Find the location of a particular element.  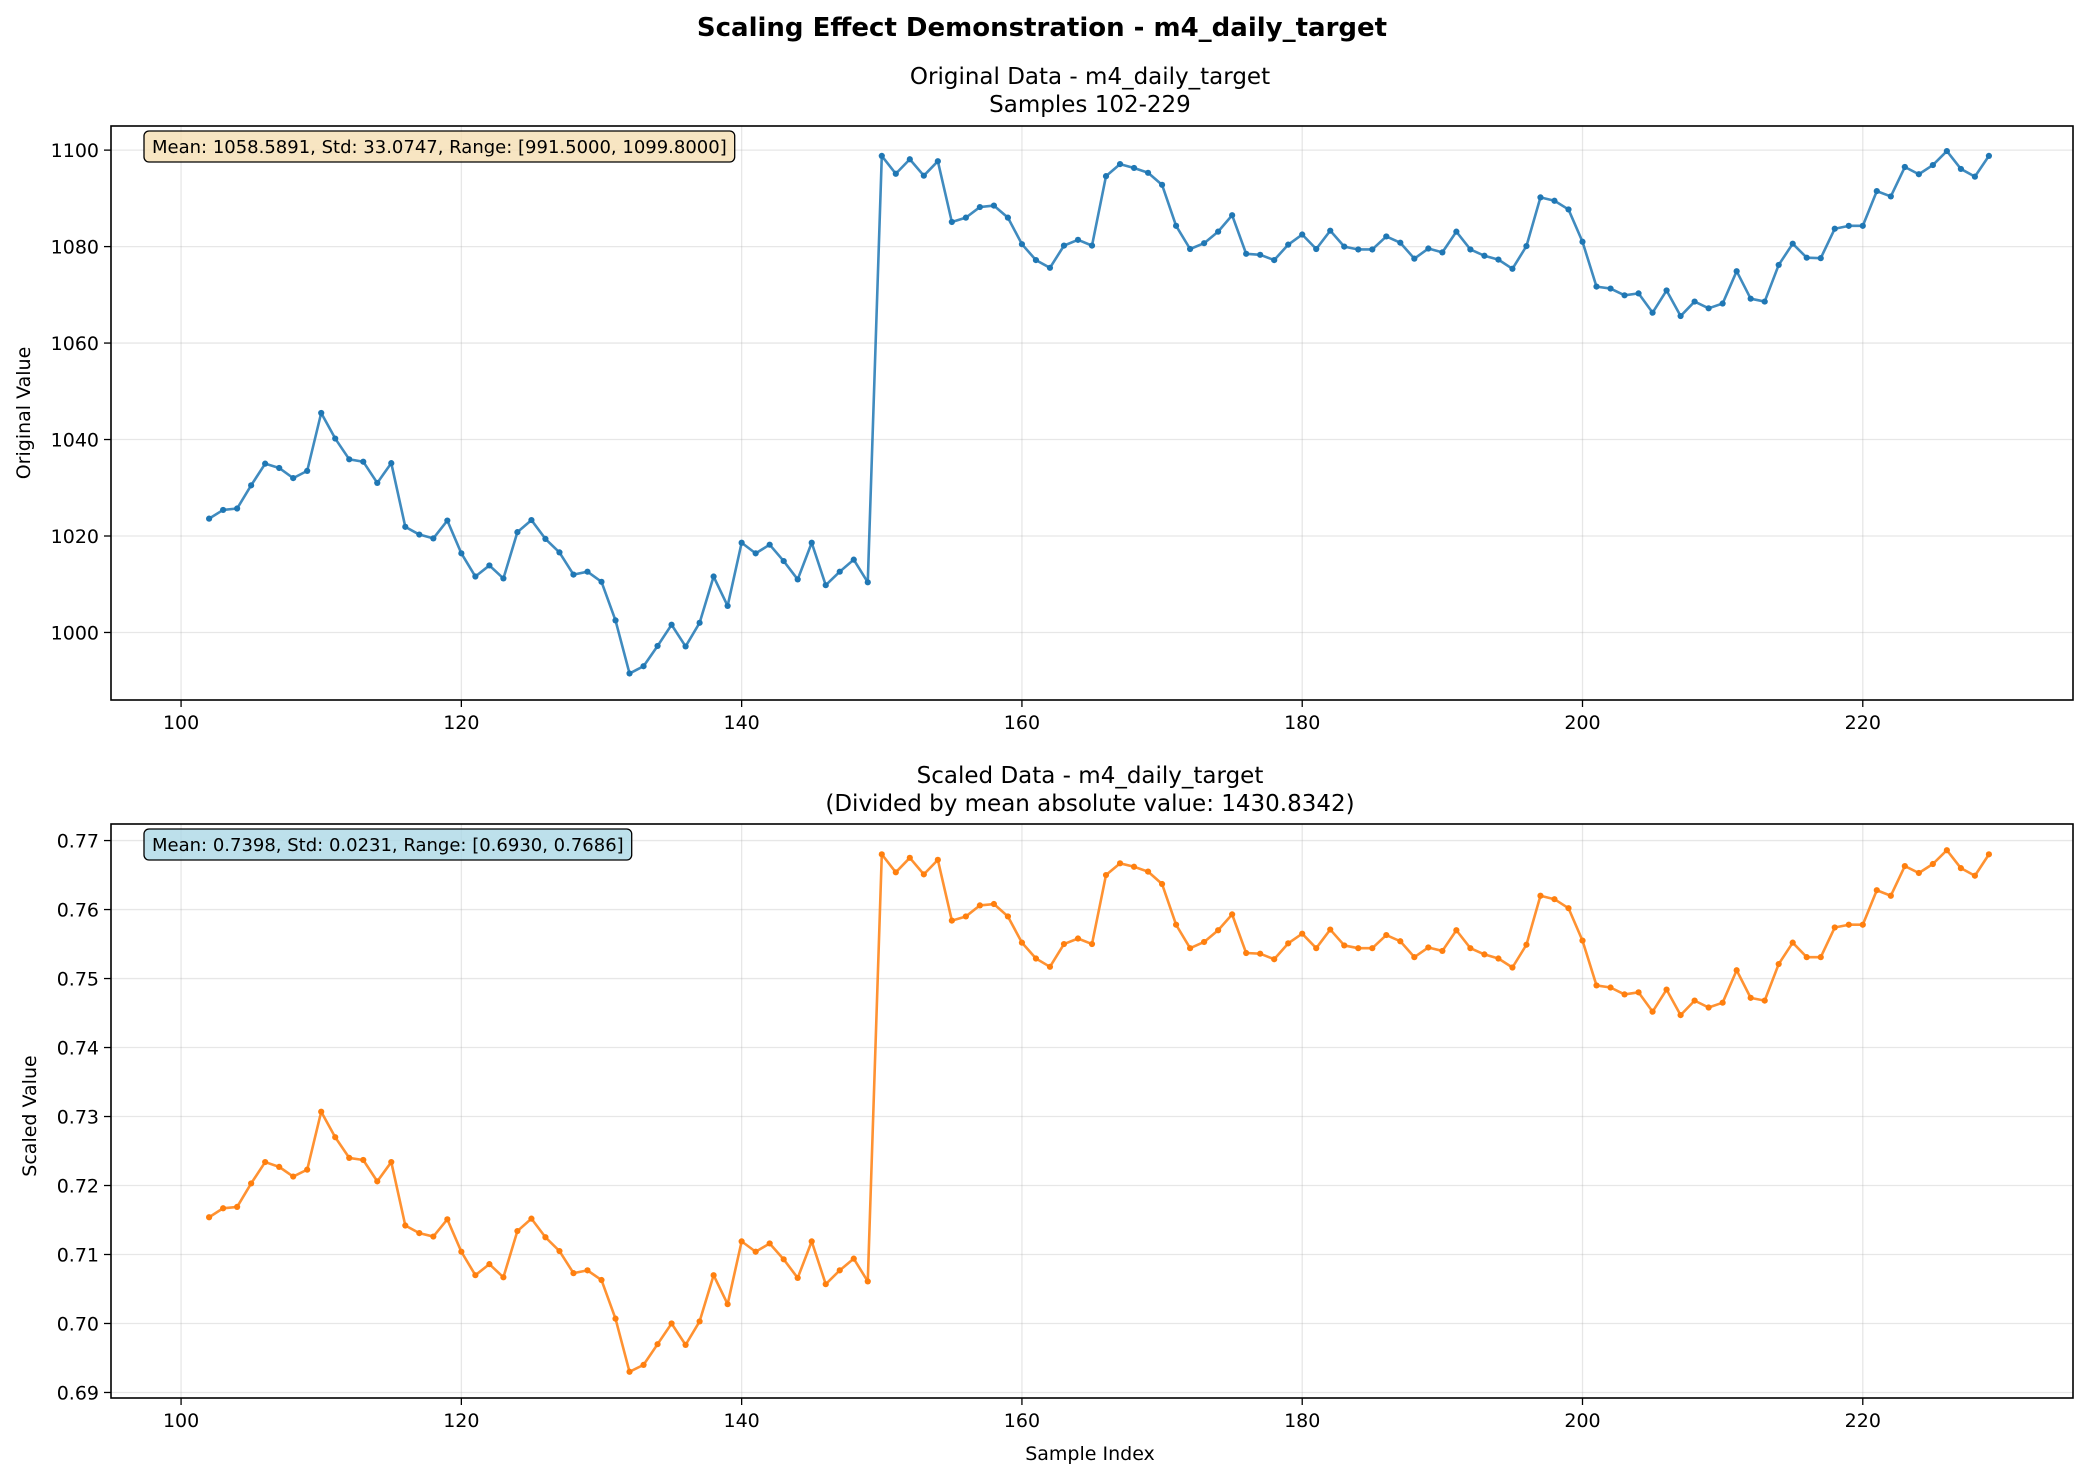

original-y-tick-label: 1060 is located at coordinates (75, 344).